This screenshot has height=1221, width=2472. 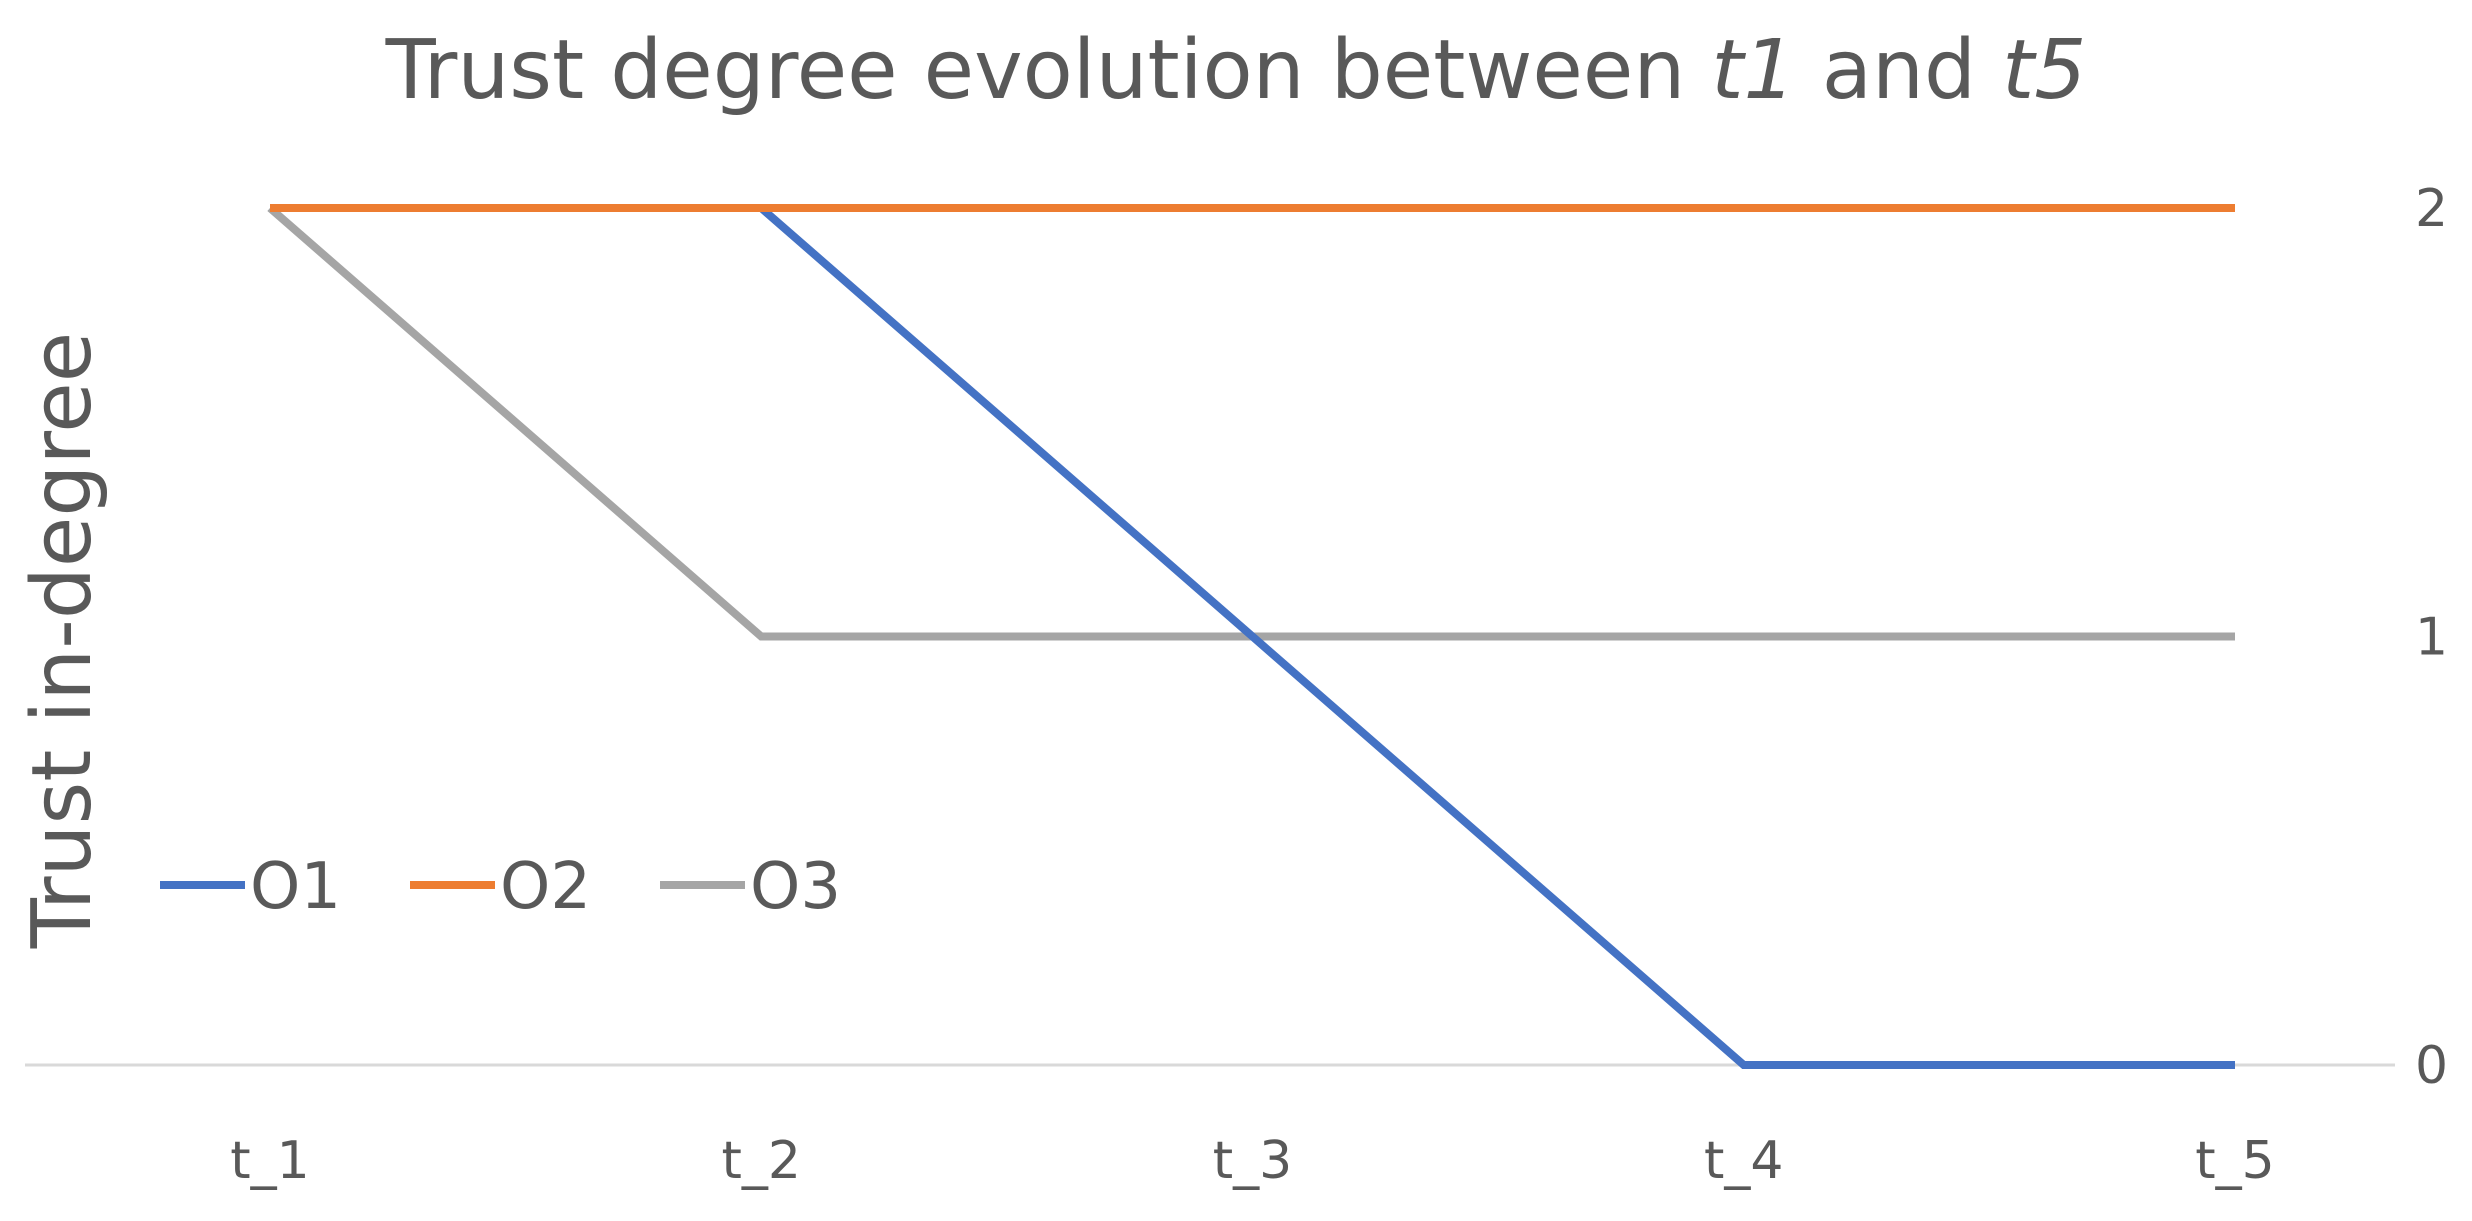 What do you see at coordinates (795, 887) in the screenshot?
I see `legend-label-o3: O3` at bounding box center [795, 887].